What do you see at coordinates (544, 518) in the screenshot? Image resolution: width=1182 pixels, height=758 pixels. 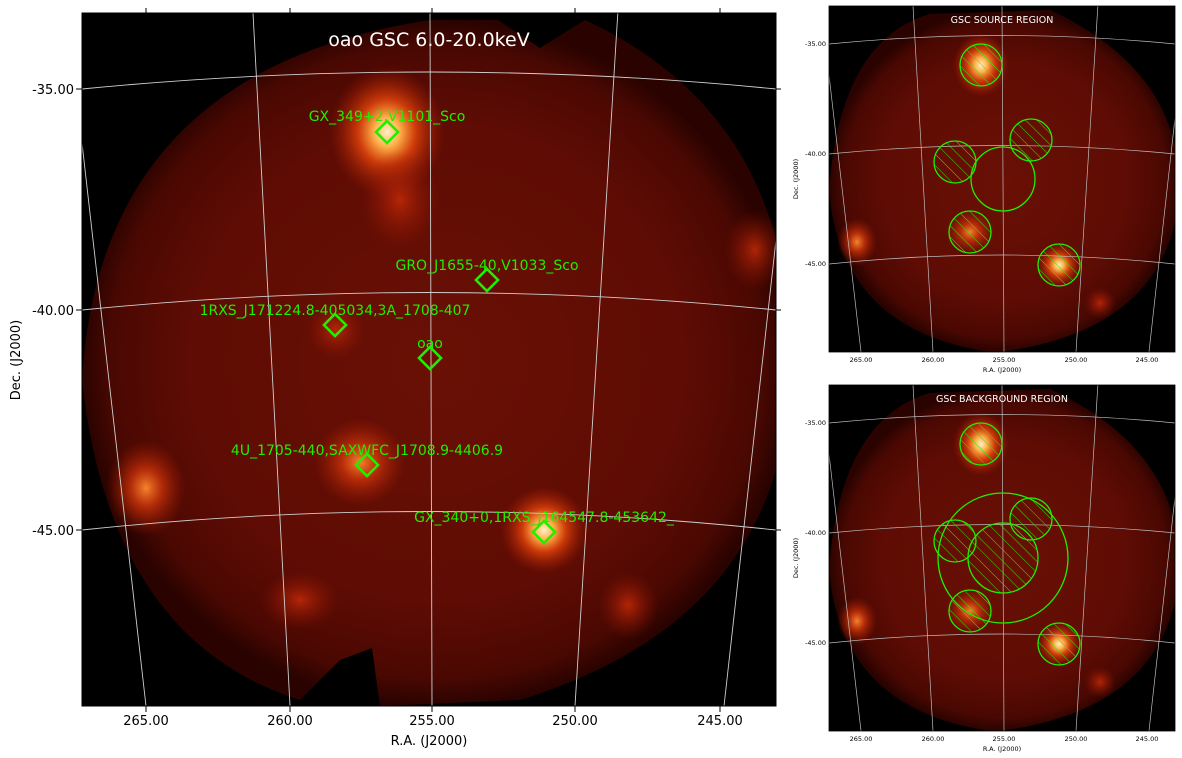 I see `source-label: GX_340+0,1RXS_J164547.8-453642_` at bounding box center [544, 518].